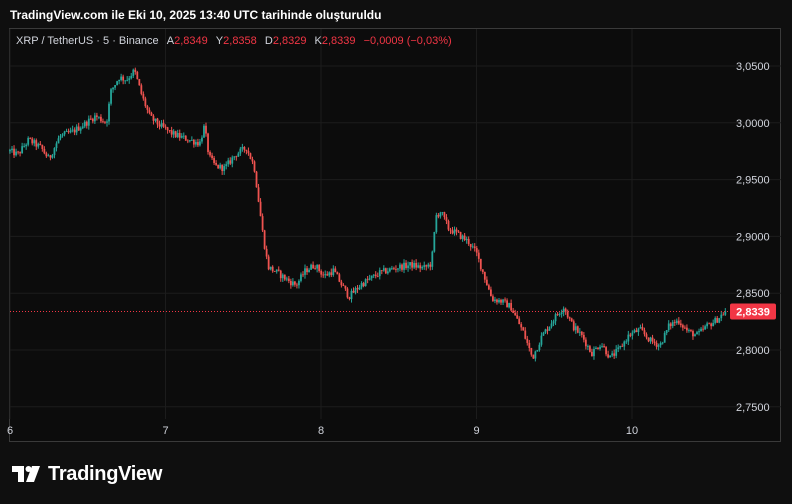  What do you see at coordinates (170, 41) in the screenshot?
I see `open-label: A` at bounding box center [170, 41].